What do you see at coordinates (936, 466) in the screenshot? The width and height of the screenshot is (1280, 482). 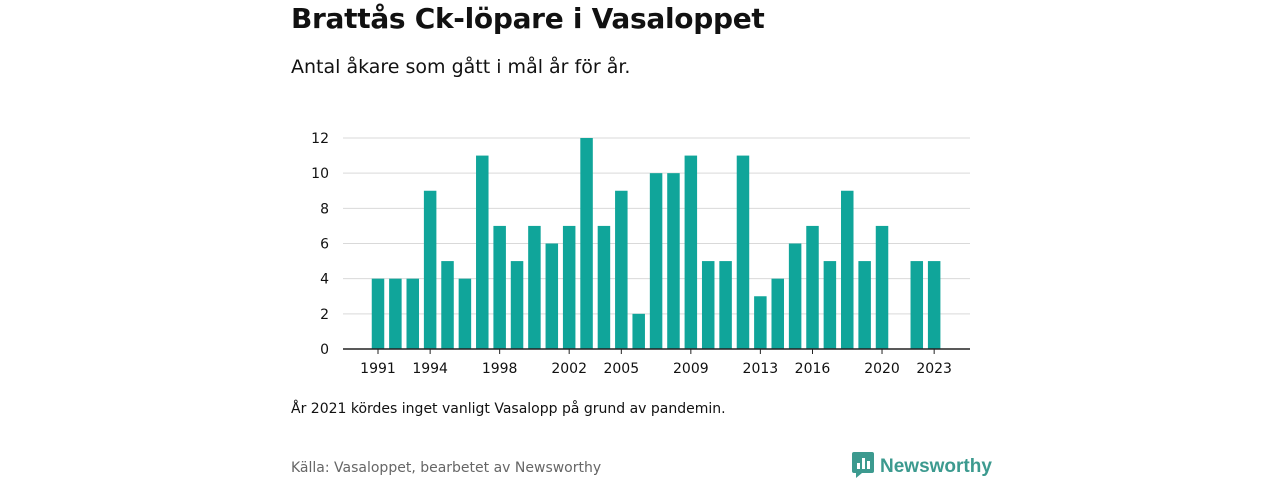 I see `brand-name: Newsworthy` at bounding box center [936, 466].